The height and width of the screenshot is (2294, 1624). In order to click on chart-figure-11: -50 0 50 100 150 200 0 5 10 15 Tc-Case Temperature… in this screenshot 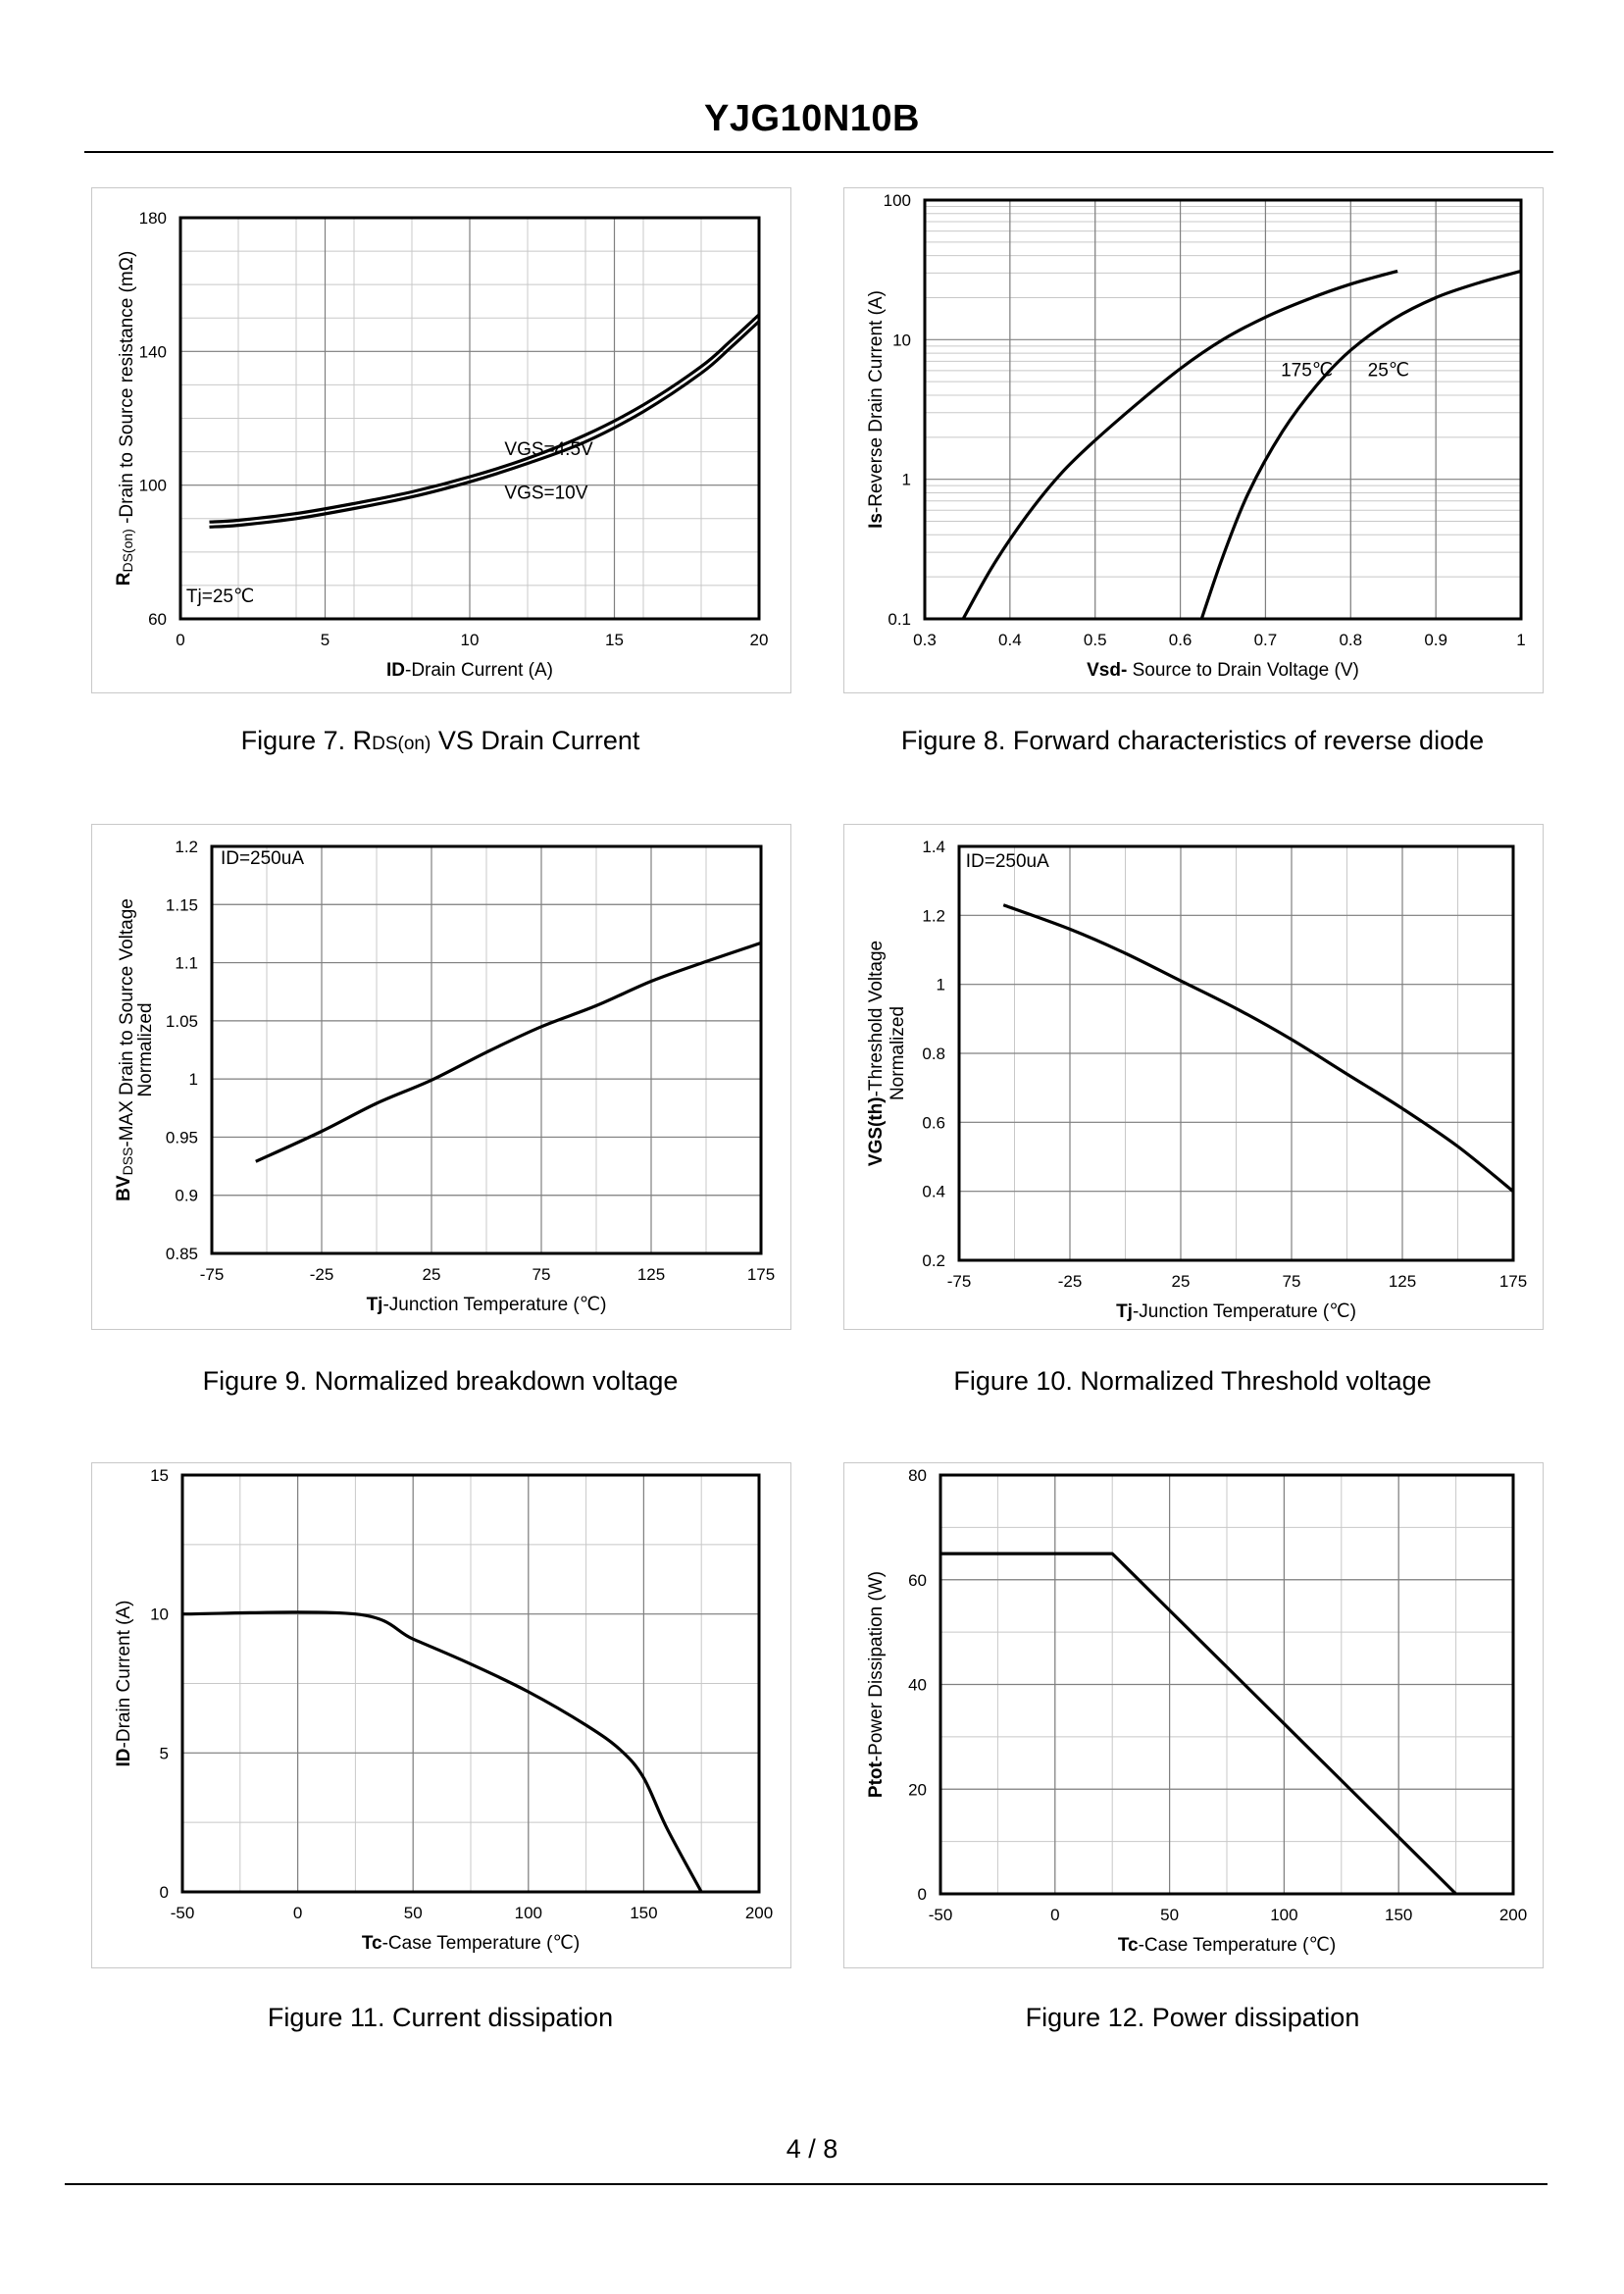, I will do `click(441, 1715)`.